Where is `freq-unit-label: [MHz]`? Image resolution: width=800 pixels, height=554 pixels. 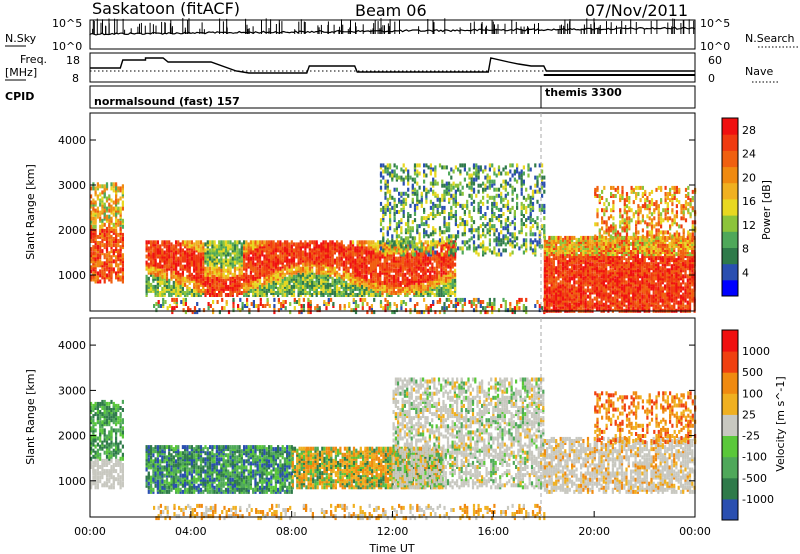
freq-unit-label: [MHz] is located at coordinates (21, 72).